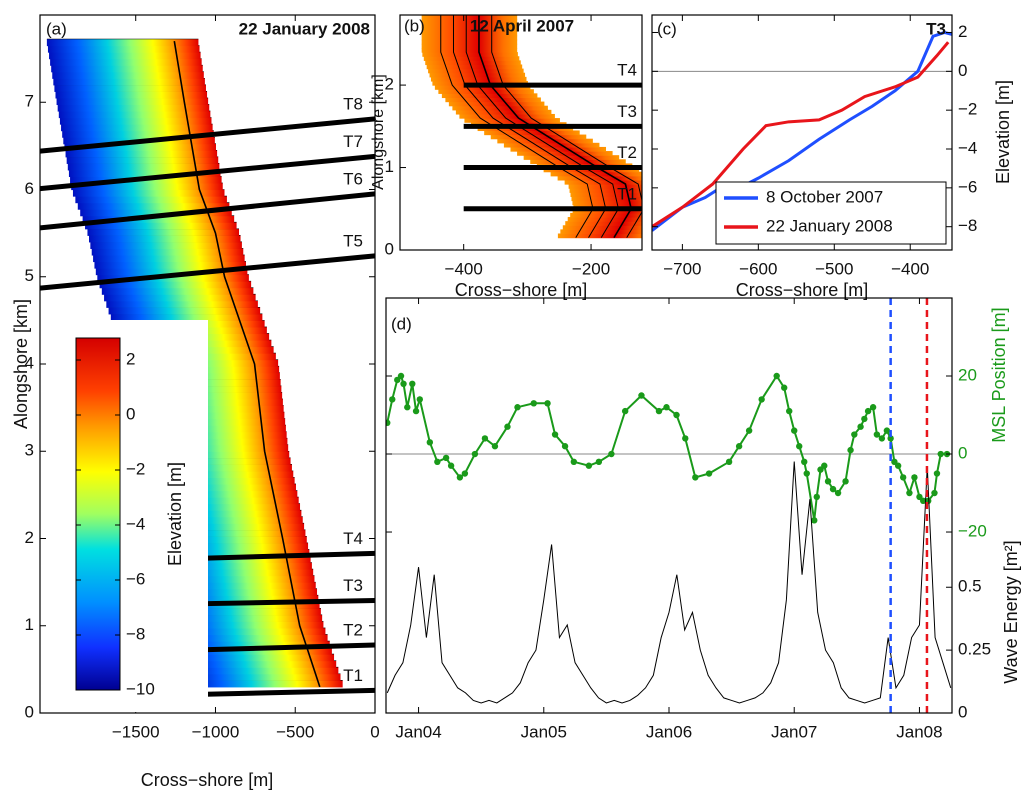 This screenshot has width=1034, height=793. I want to click on colorbar-tick-label: −2, so click(135, 468).